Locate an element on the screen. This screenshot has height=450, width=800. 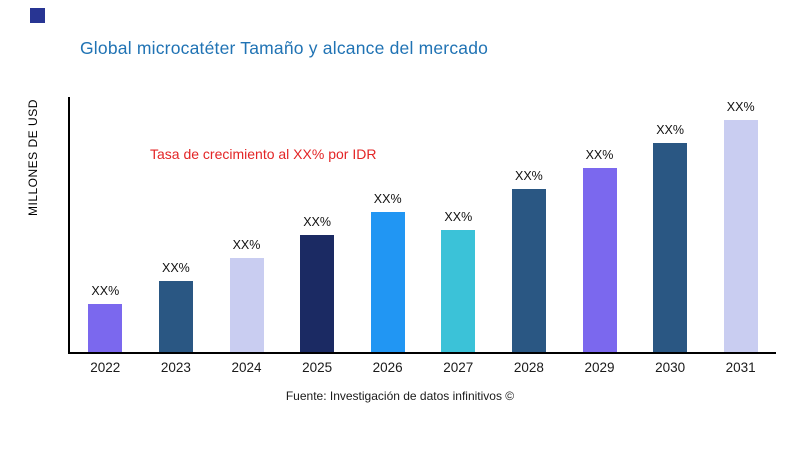
bar-value-label-2027: XX% is located at coordinates (458, 217).